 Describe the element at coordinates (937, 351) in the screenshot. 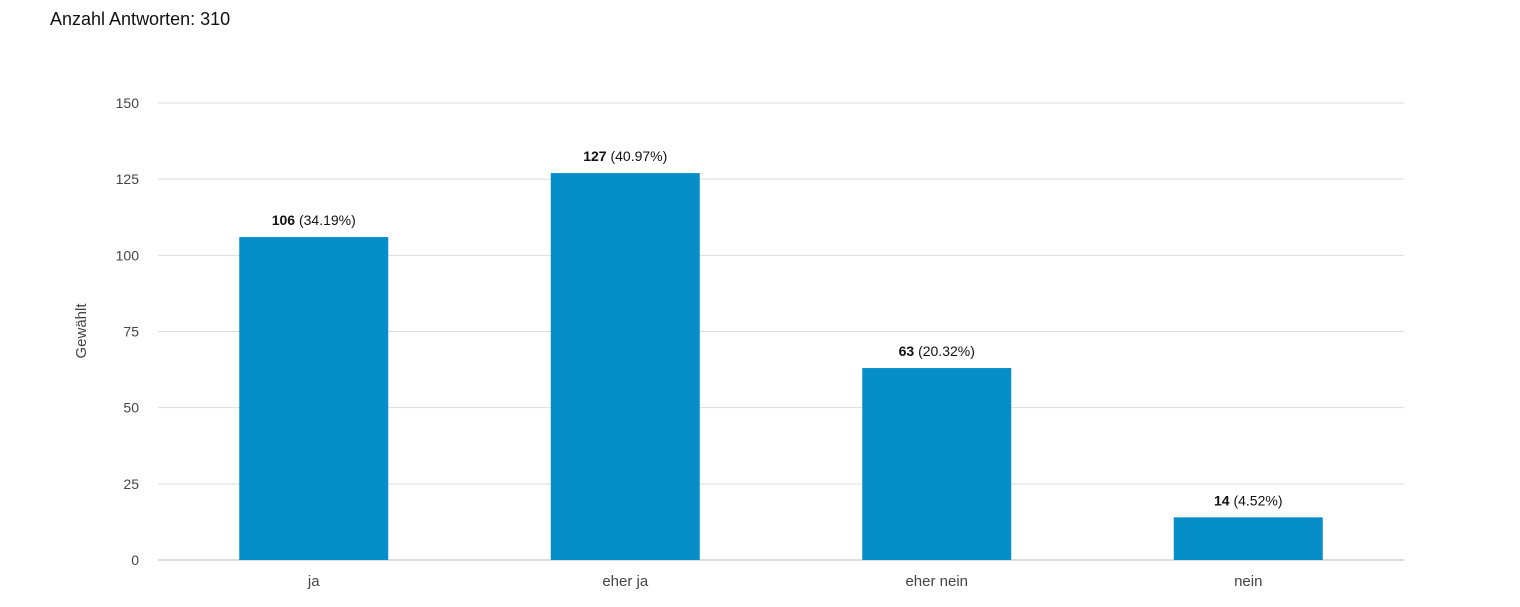

I see `data-label: 63 (20.32%)` at that location.